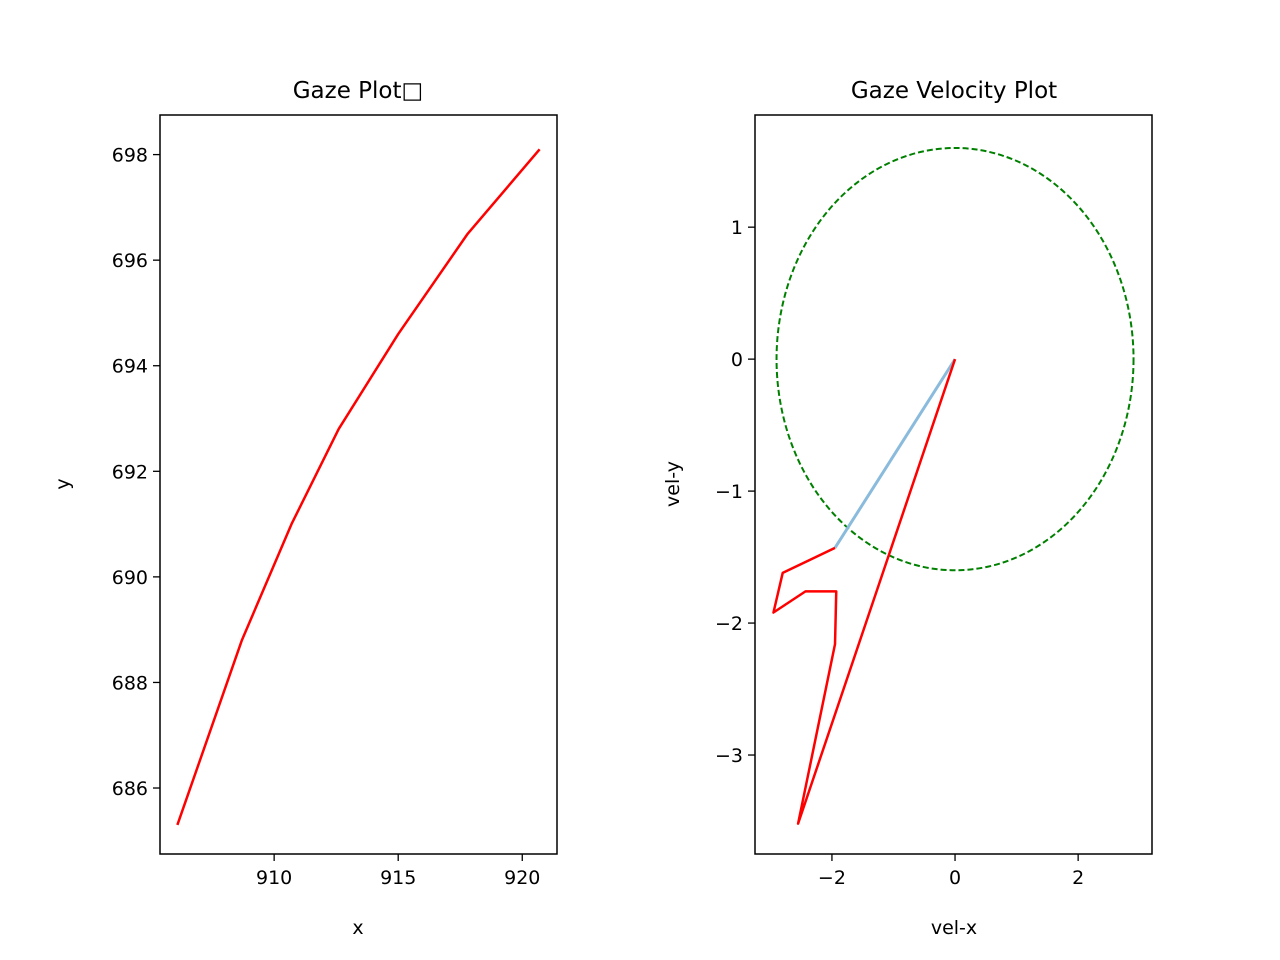  Describe the element at coordinates (729, 756) in the screenshot. I see `gaze-velocity-plot-y-tick-label: −3` at that location.